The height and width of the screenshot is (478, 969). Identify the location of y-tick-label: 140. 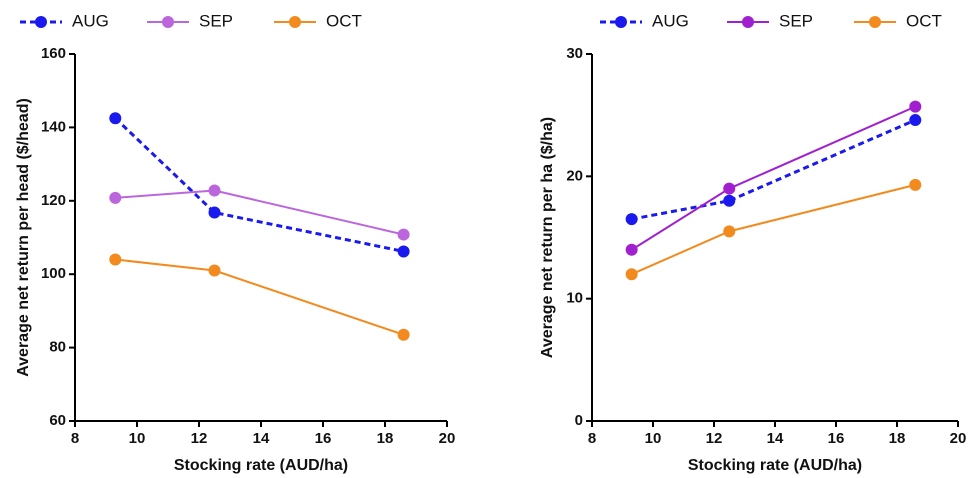
(53, 126).